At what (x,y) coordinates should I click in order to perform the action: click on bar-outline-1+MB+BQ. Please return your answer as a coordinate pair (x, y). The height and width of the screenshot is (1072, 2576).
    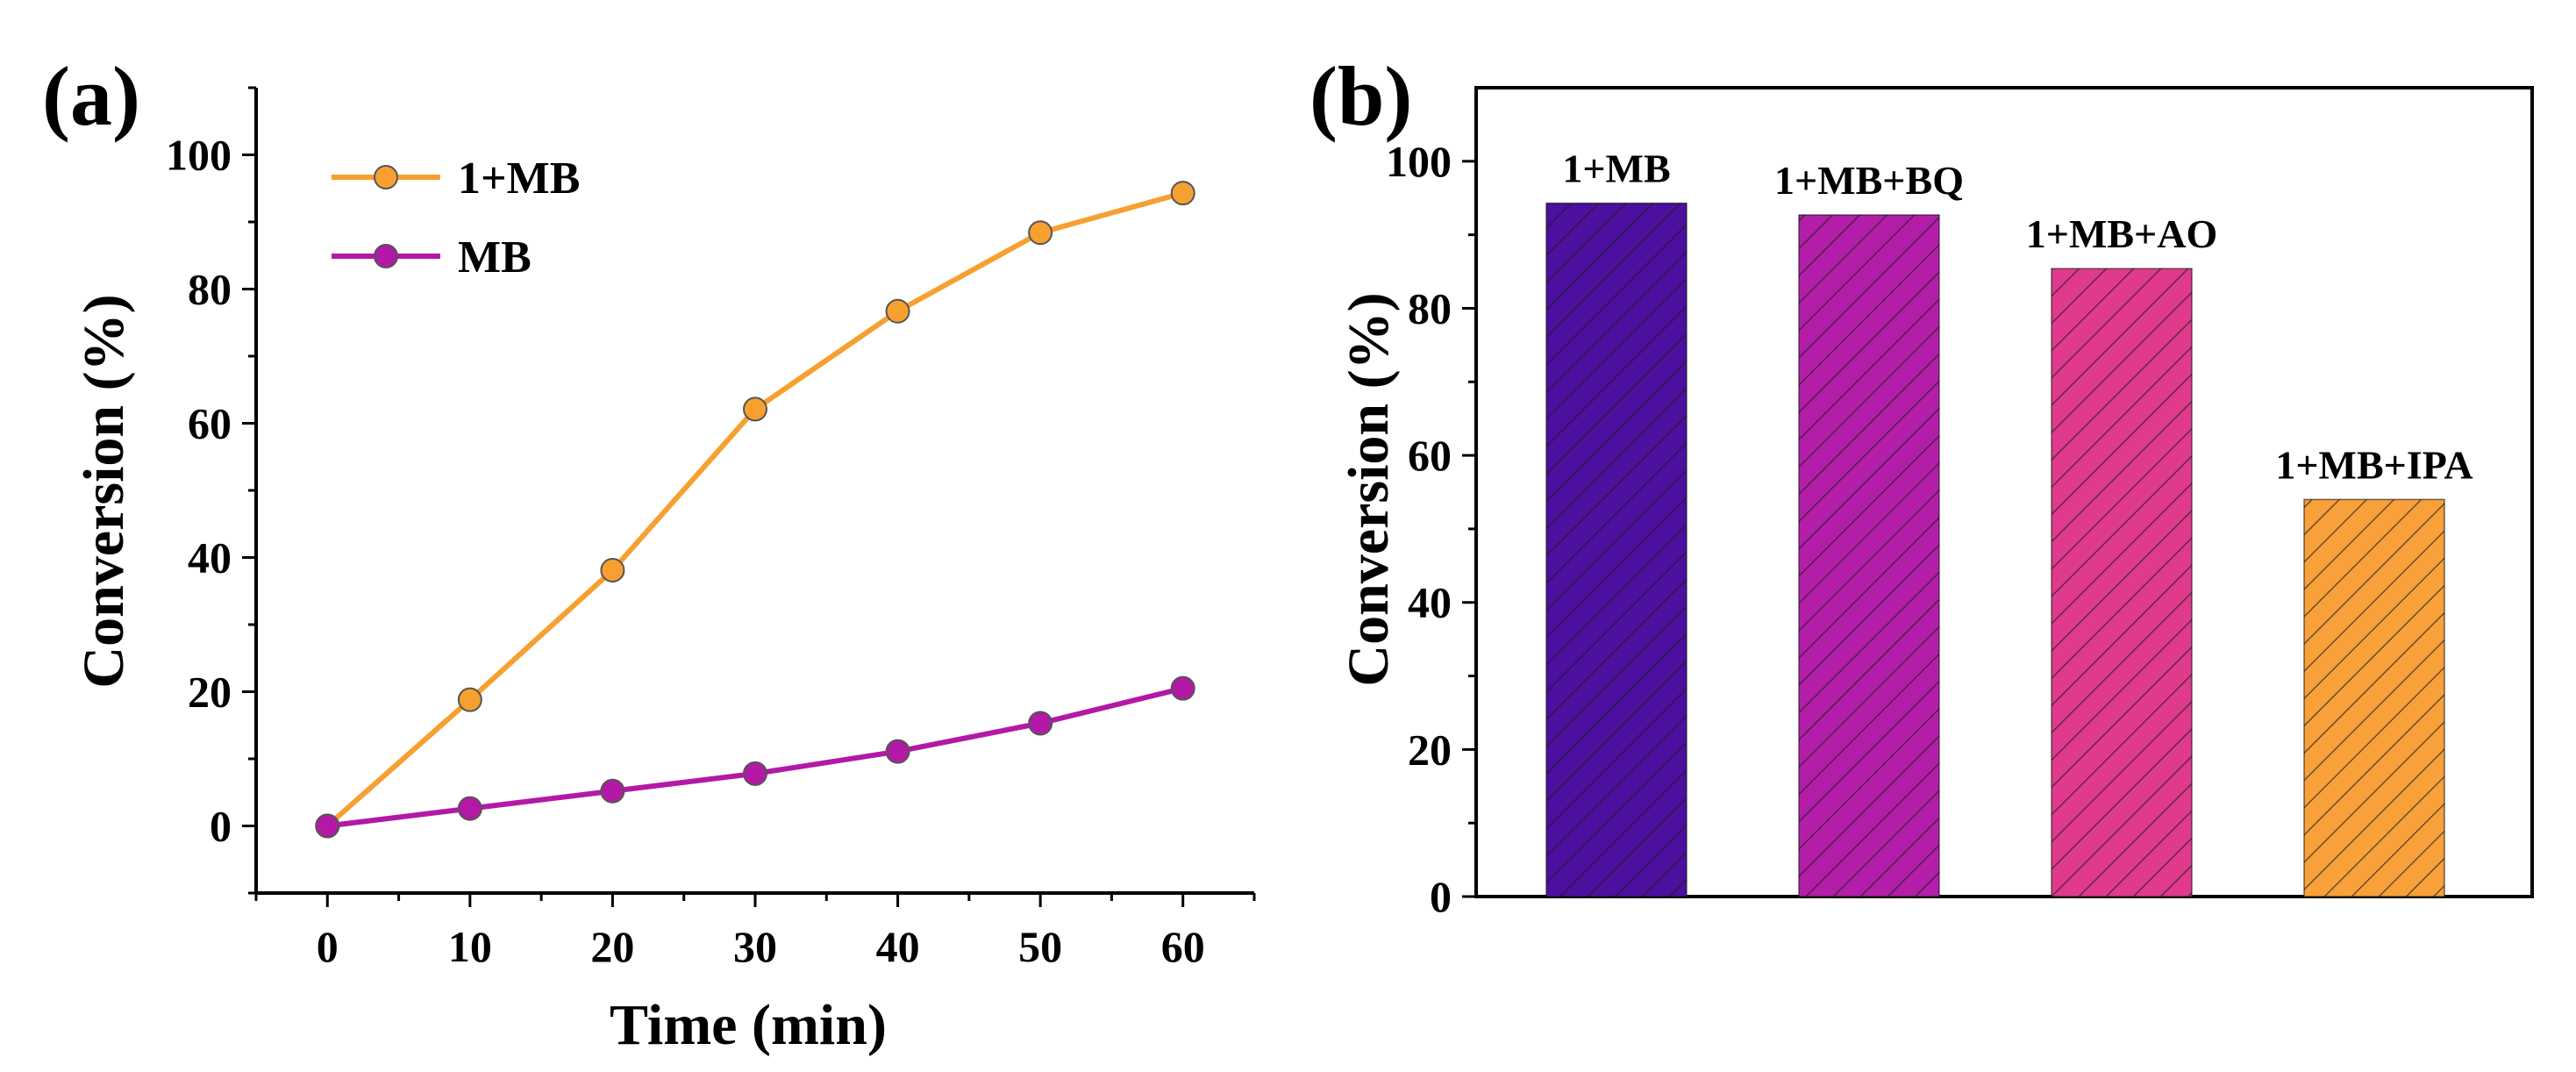
    Looking at the image, I should click on (1869, 555).